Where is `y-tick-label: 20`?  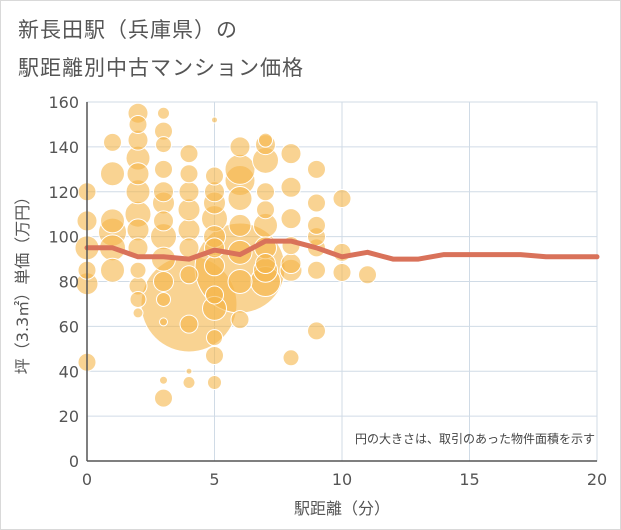 y-tick-label: 20 is located at coordinates (69, 416).